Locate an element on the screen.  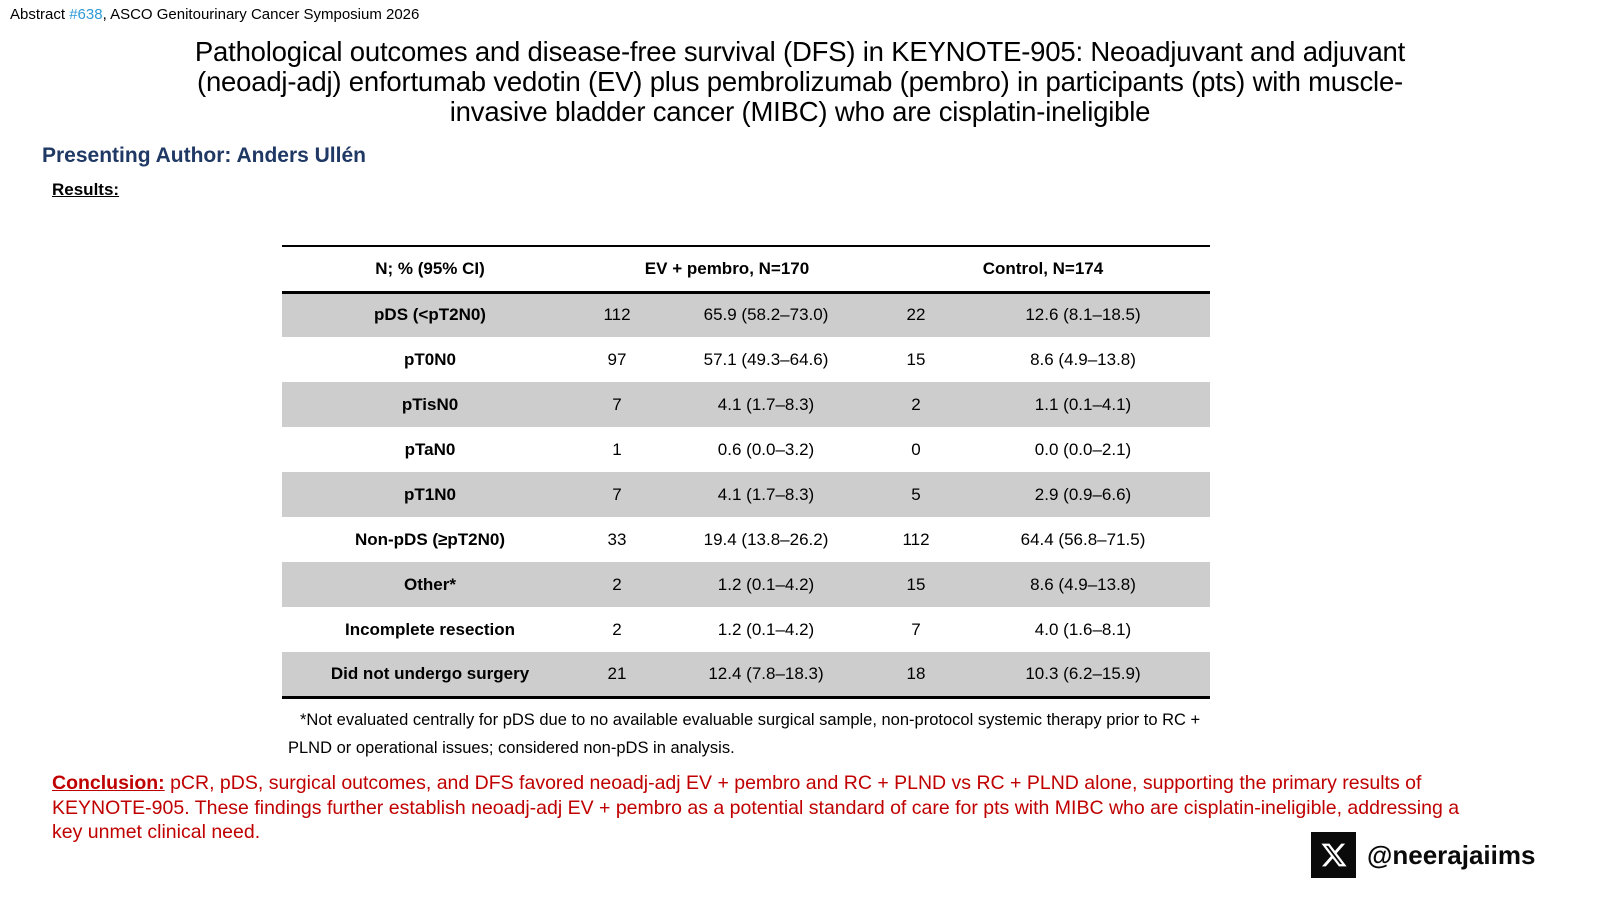
abstract-prefix: Abstract is located at coordinates (40, 14).